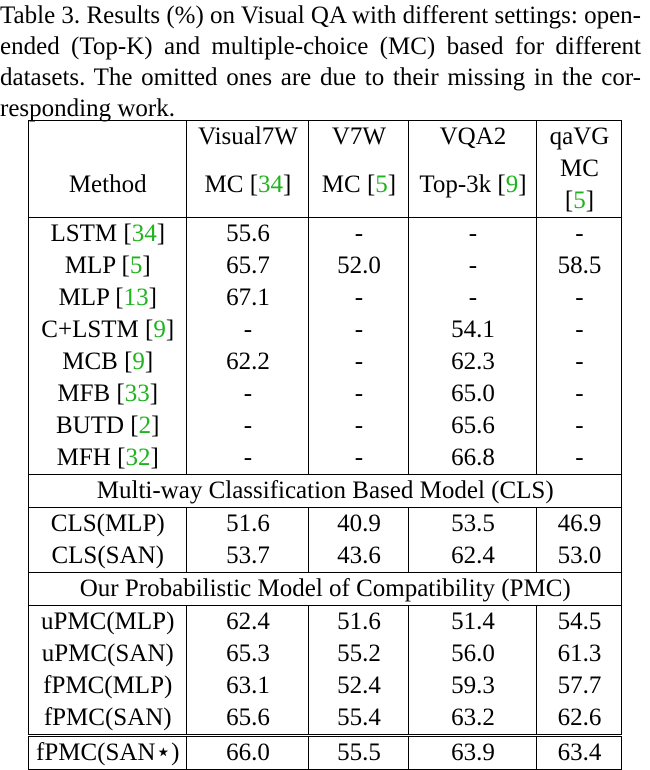 The image size is (650, 770). I want to click on value-cell: 54.5, so click(579, 621).